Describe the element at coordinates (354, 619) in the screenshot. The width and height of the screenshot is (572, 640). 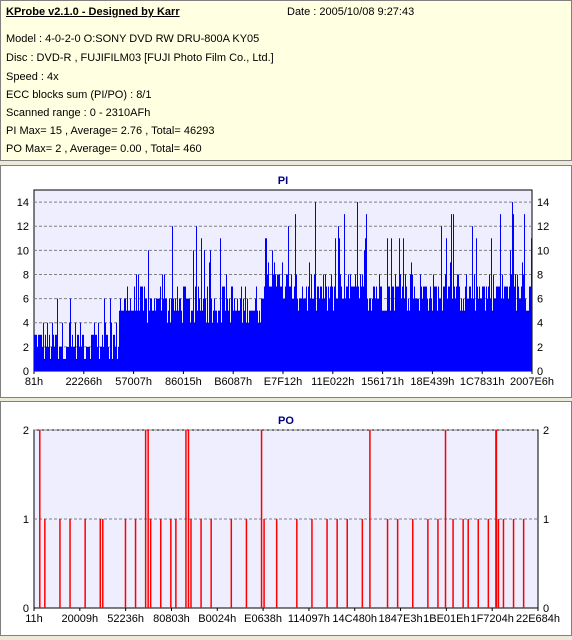
I see `x-tick-label: 14C480h` at that location.